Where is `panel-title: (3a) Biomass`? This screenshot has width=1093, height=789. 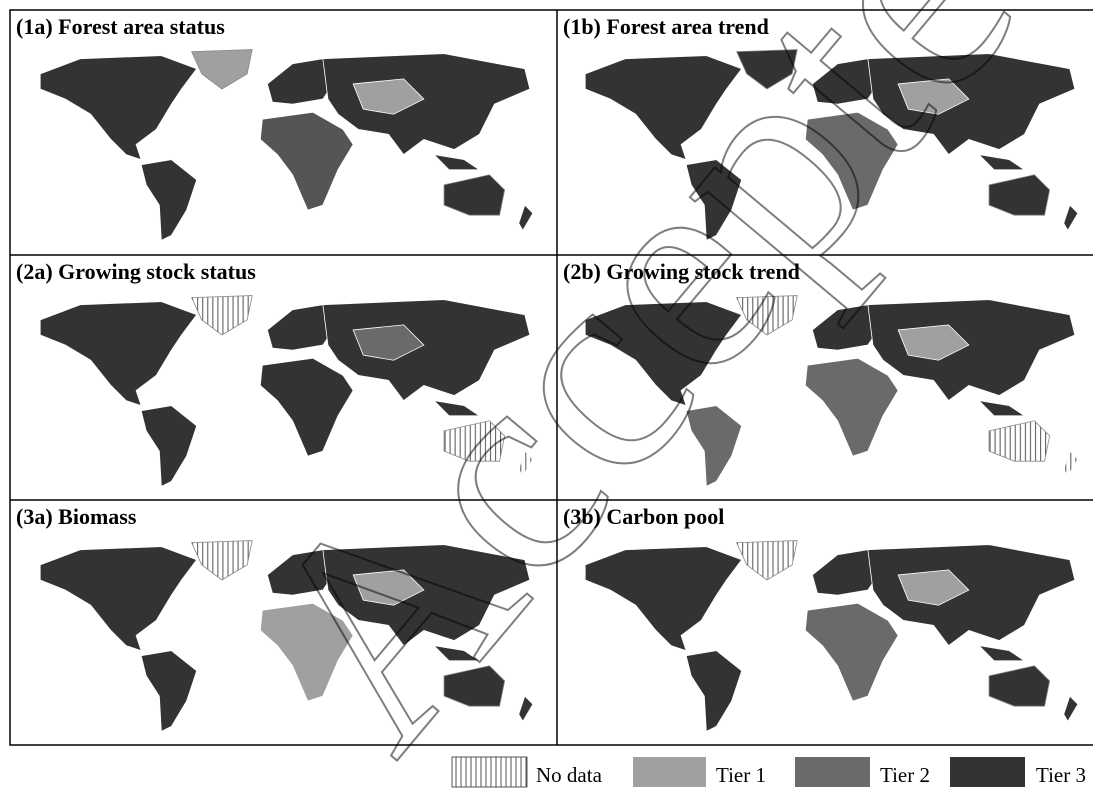
panel-title: (3a) Biomass is located at coordinates (76, 516).